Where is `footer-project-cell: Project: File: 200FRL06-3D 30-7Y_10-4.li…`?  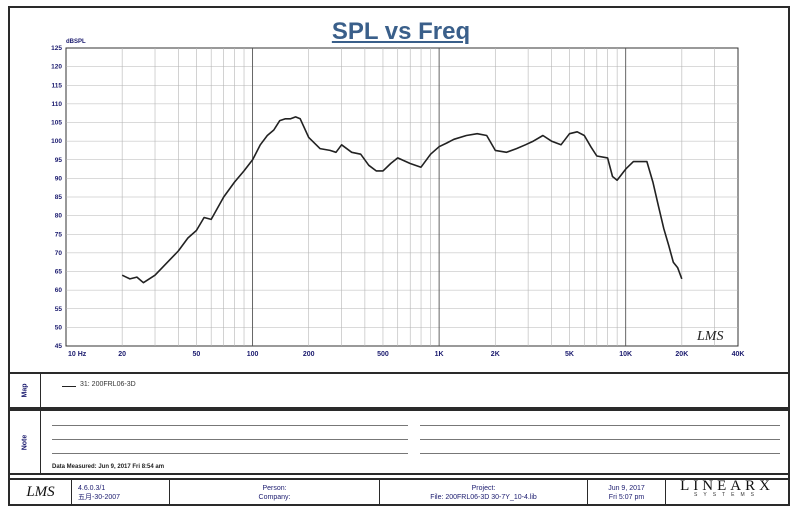 footer-project-cell: Project: File: 200FRL06-3D 30-7Y_10-4.li… is located at coordinates (484, 492).